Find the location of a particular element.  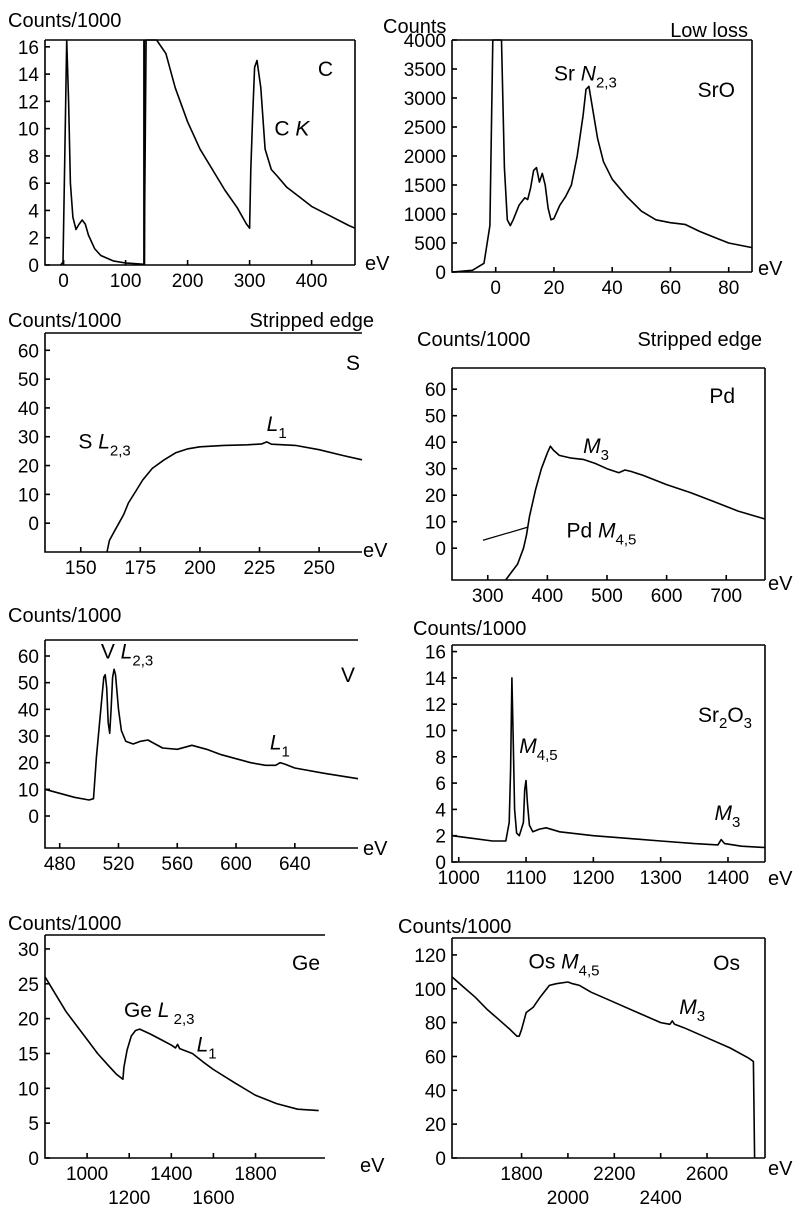

chart-subtitle: Low loss is located at coordinates (709, 31).